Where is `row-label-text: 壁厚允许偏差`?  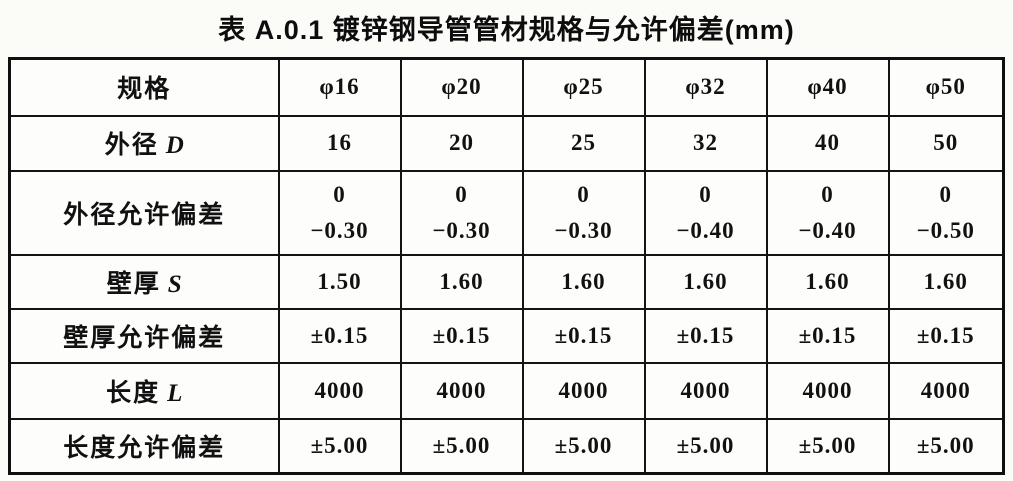 row-label-text: 壁厚允许偏差 is located at coordinates (144, 338).